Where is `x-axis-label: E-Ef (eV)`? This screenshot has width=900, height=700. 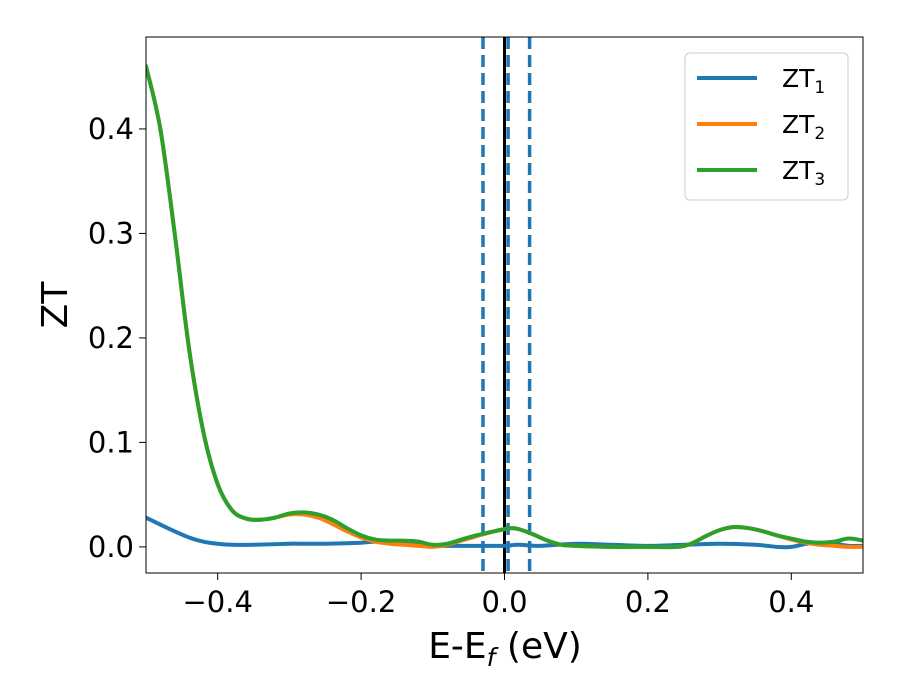
x-axis-label: E-Ef (eV) is located at coordinates (505, 649).